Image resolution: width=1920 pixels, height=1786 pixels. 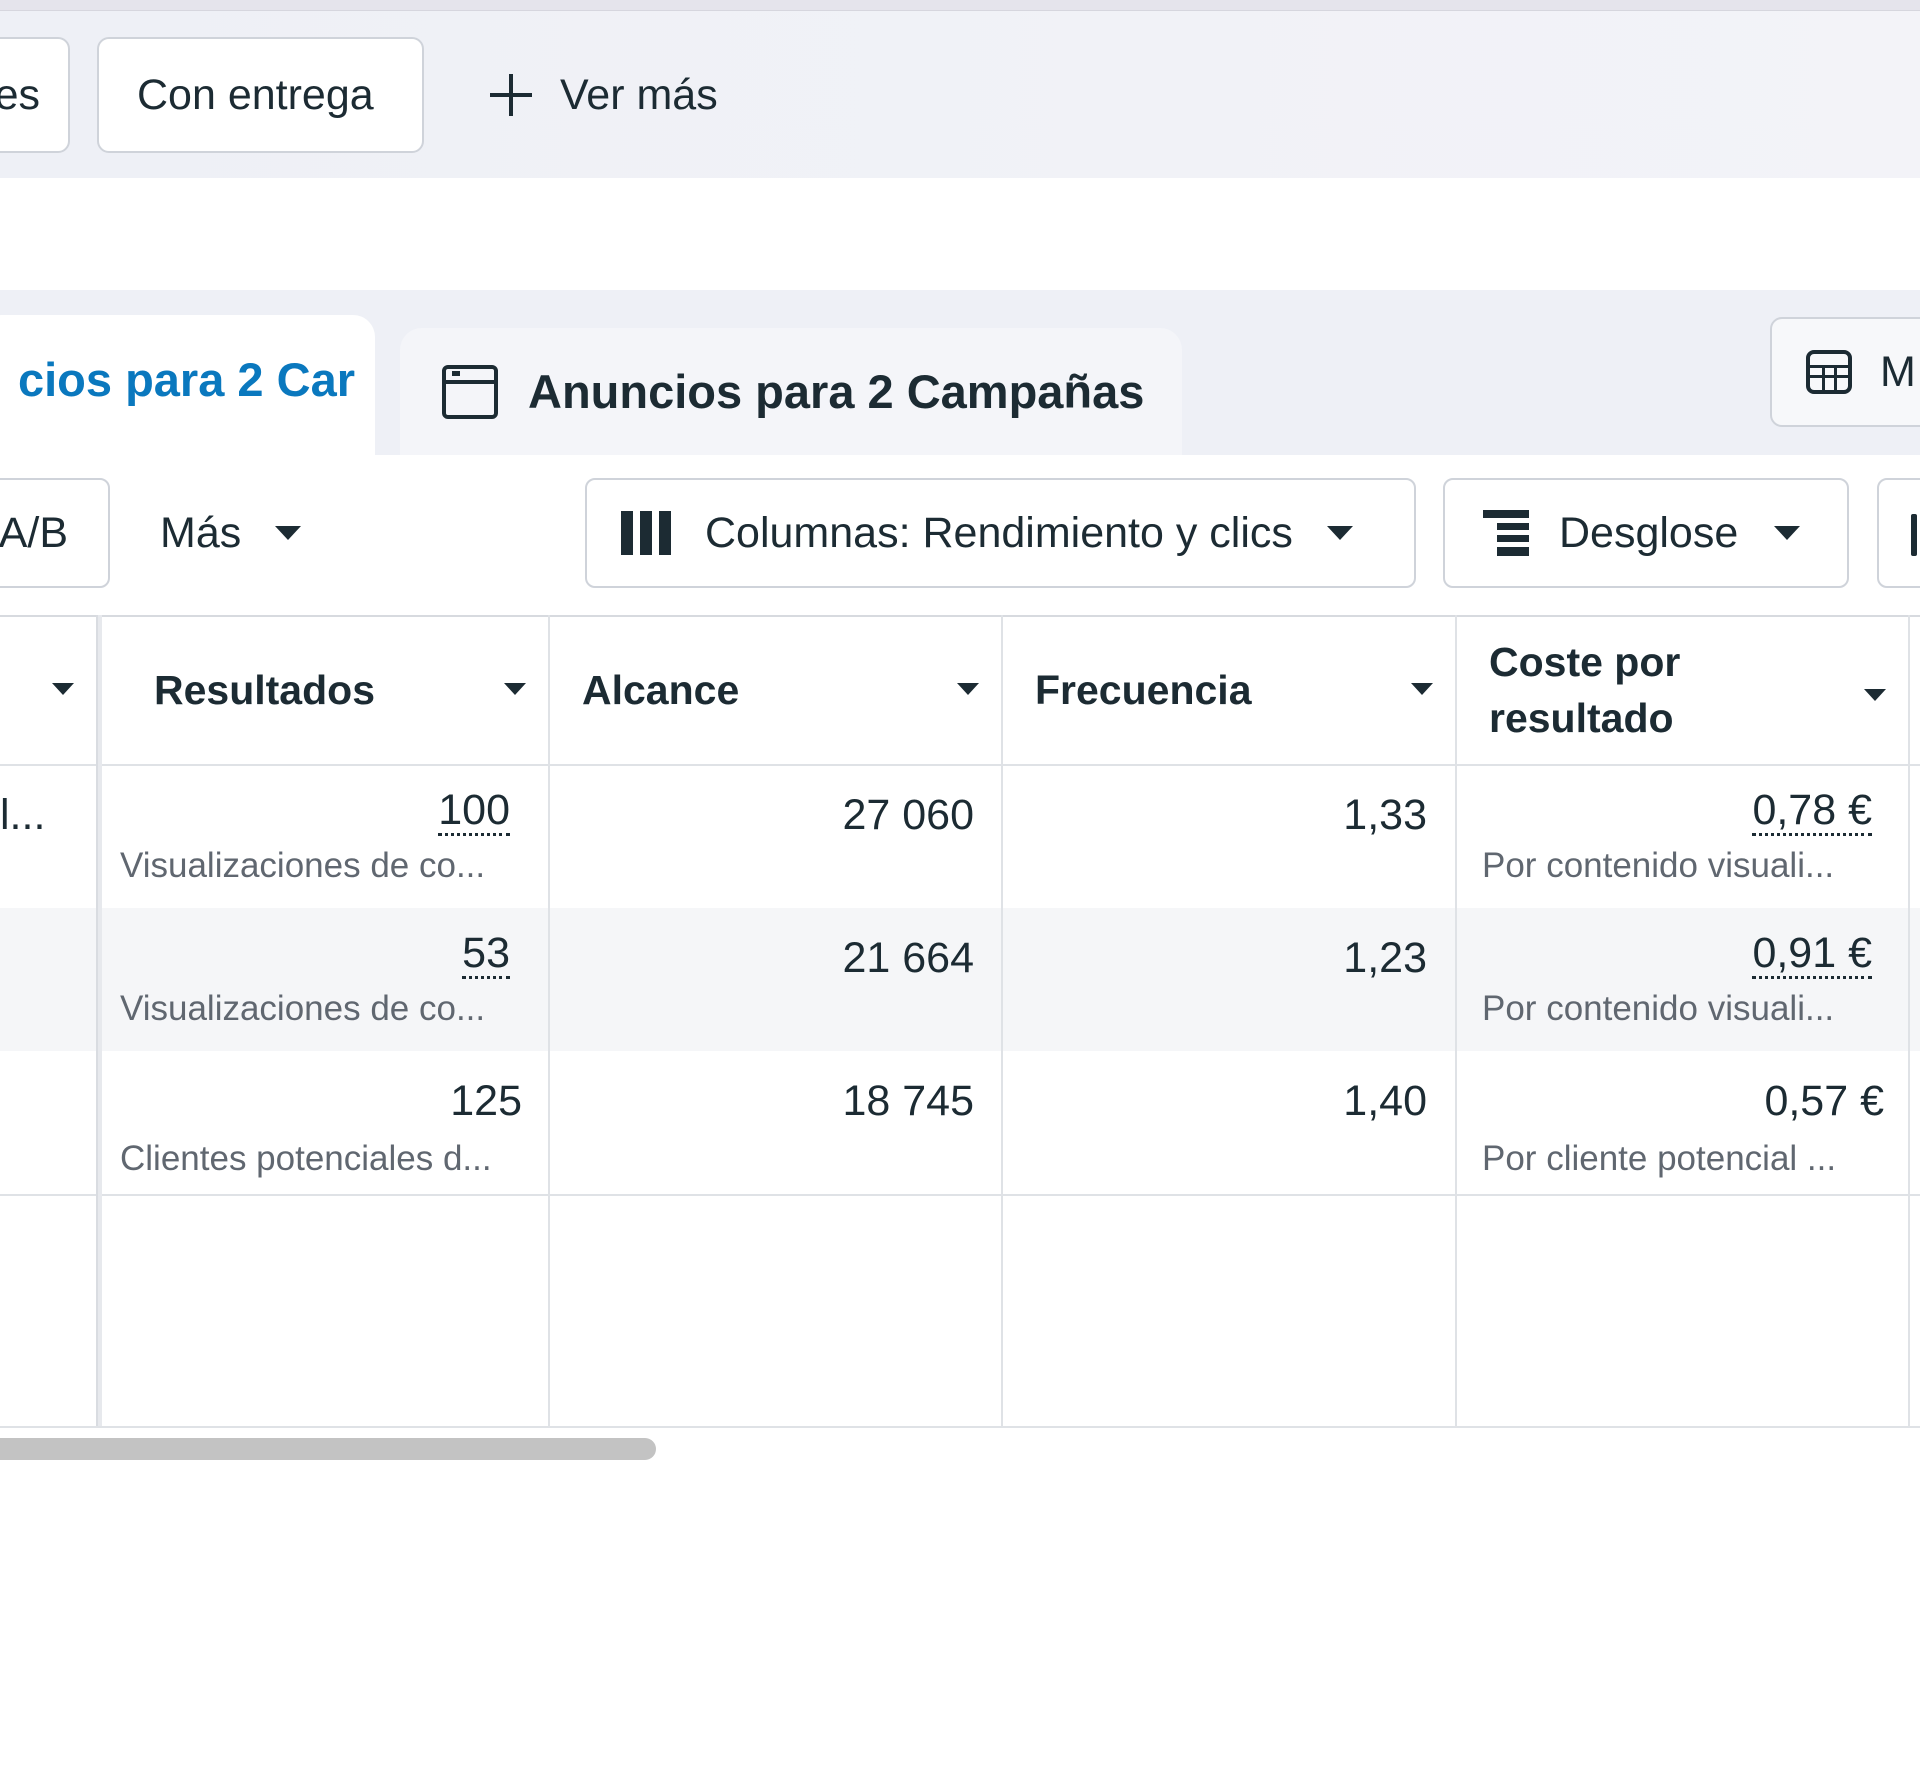 I want to click on header-frequency: Frecuencia, so click(x=1229, y=690).